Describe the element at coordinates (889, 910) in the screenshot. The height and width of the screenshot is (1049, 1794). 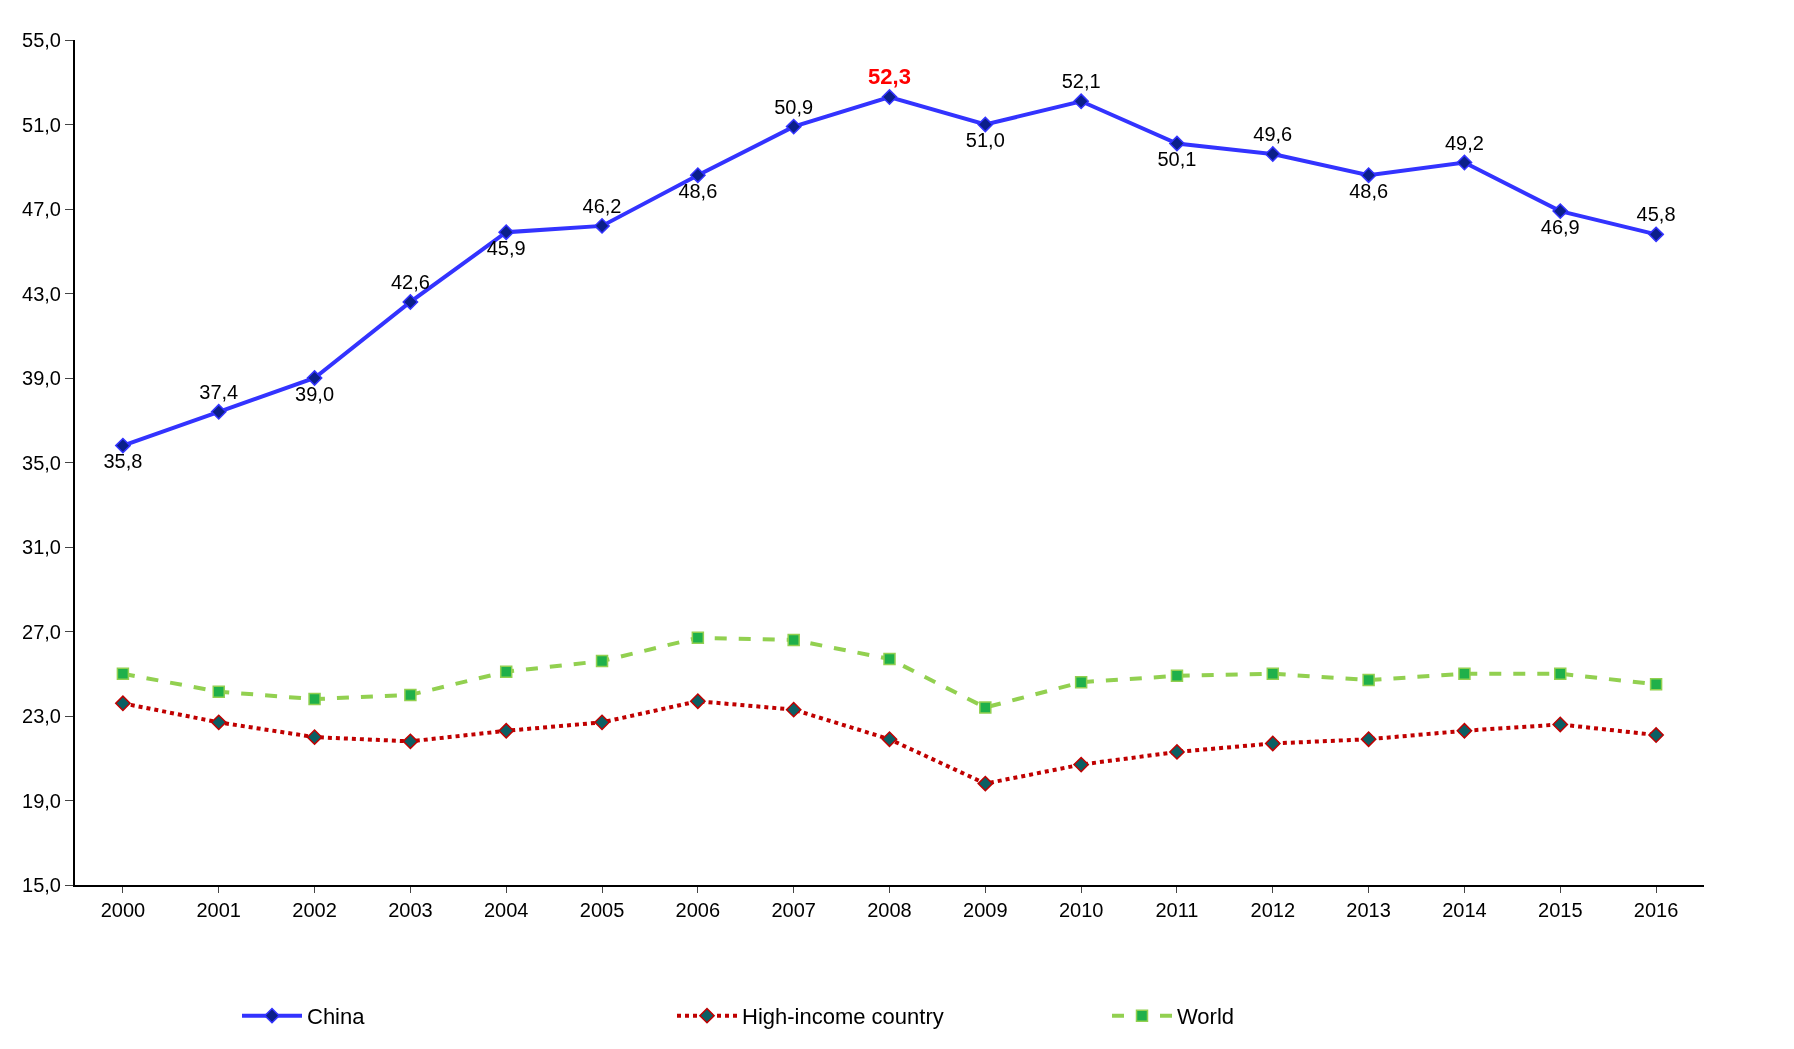
I see `x-tick-label: 2008` at that location.